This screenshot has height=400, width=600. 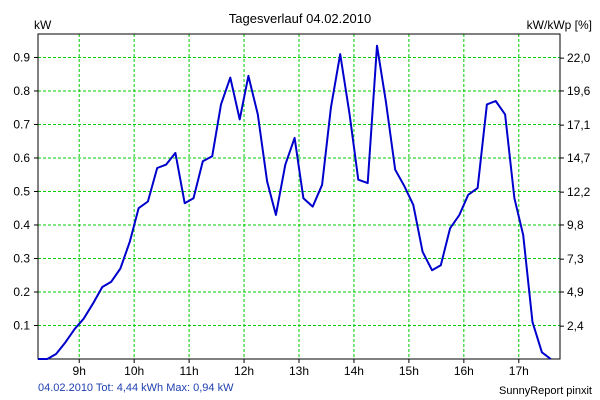 What do you see at coordinates (559, 25) in the screenshot?
I see `right-axis-unit: kW/kWp [%]` at bounding box center [559, 25].